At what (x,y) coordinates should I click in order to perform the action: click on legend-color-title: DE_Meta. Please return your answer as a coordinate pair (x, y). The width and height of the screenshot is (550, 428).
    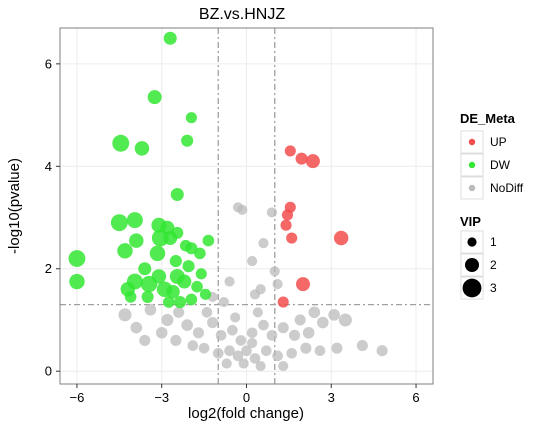
    Looking at the image, I should click on (488, 118).